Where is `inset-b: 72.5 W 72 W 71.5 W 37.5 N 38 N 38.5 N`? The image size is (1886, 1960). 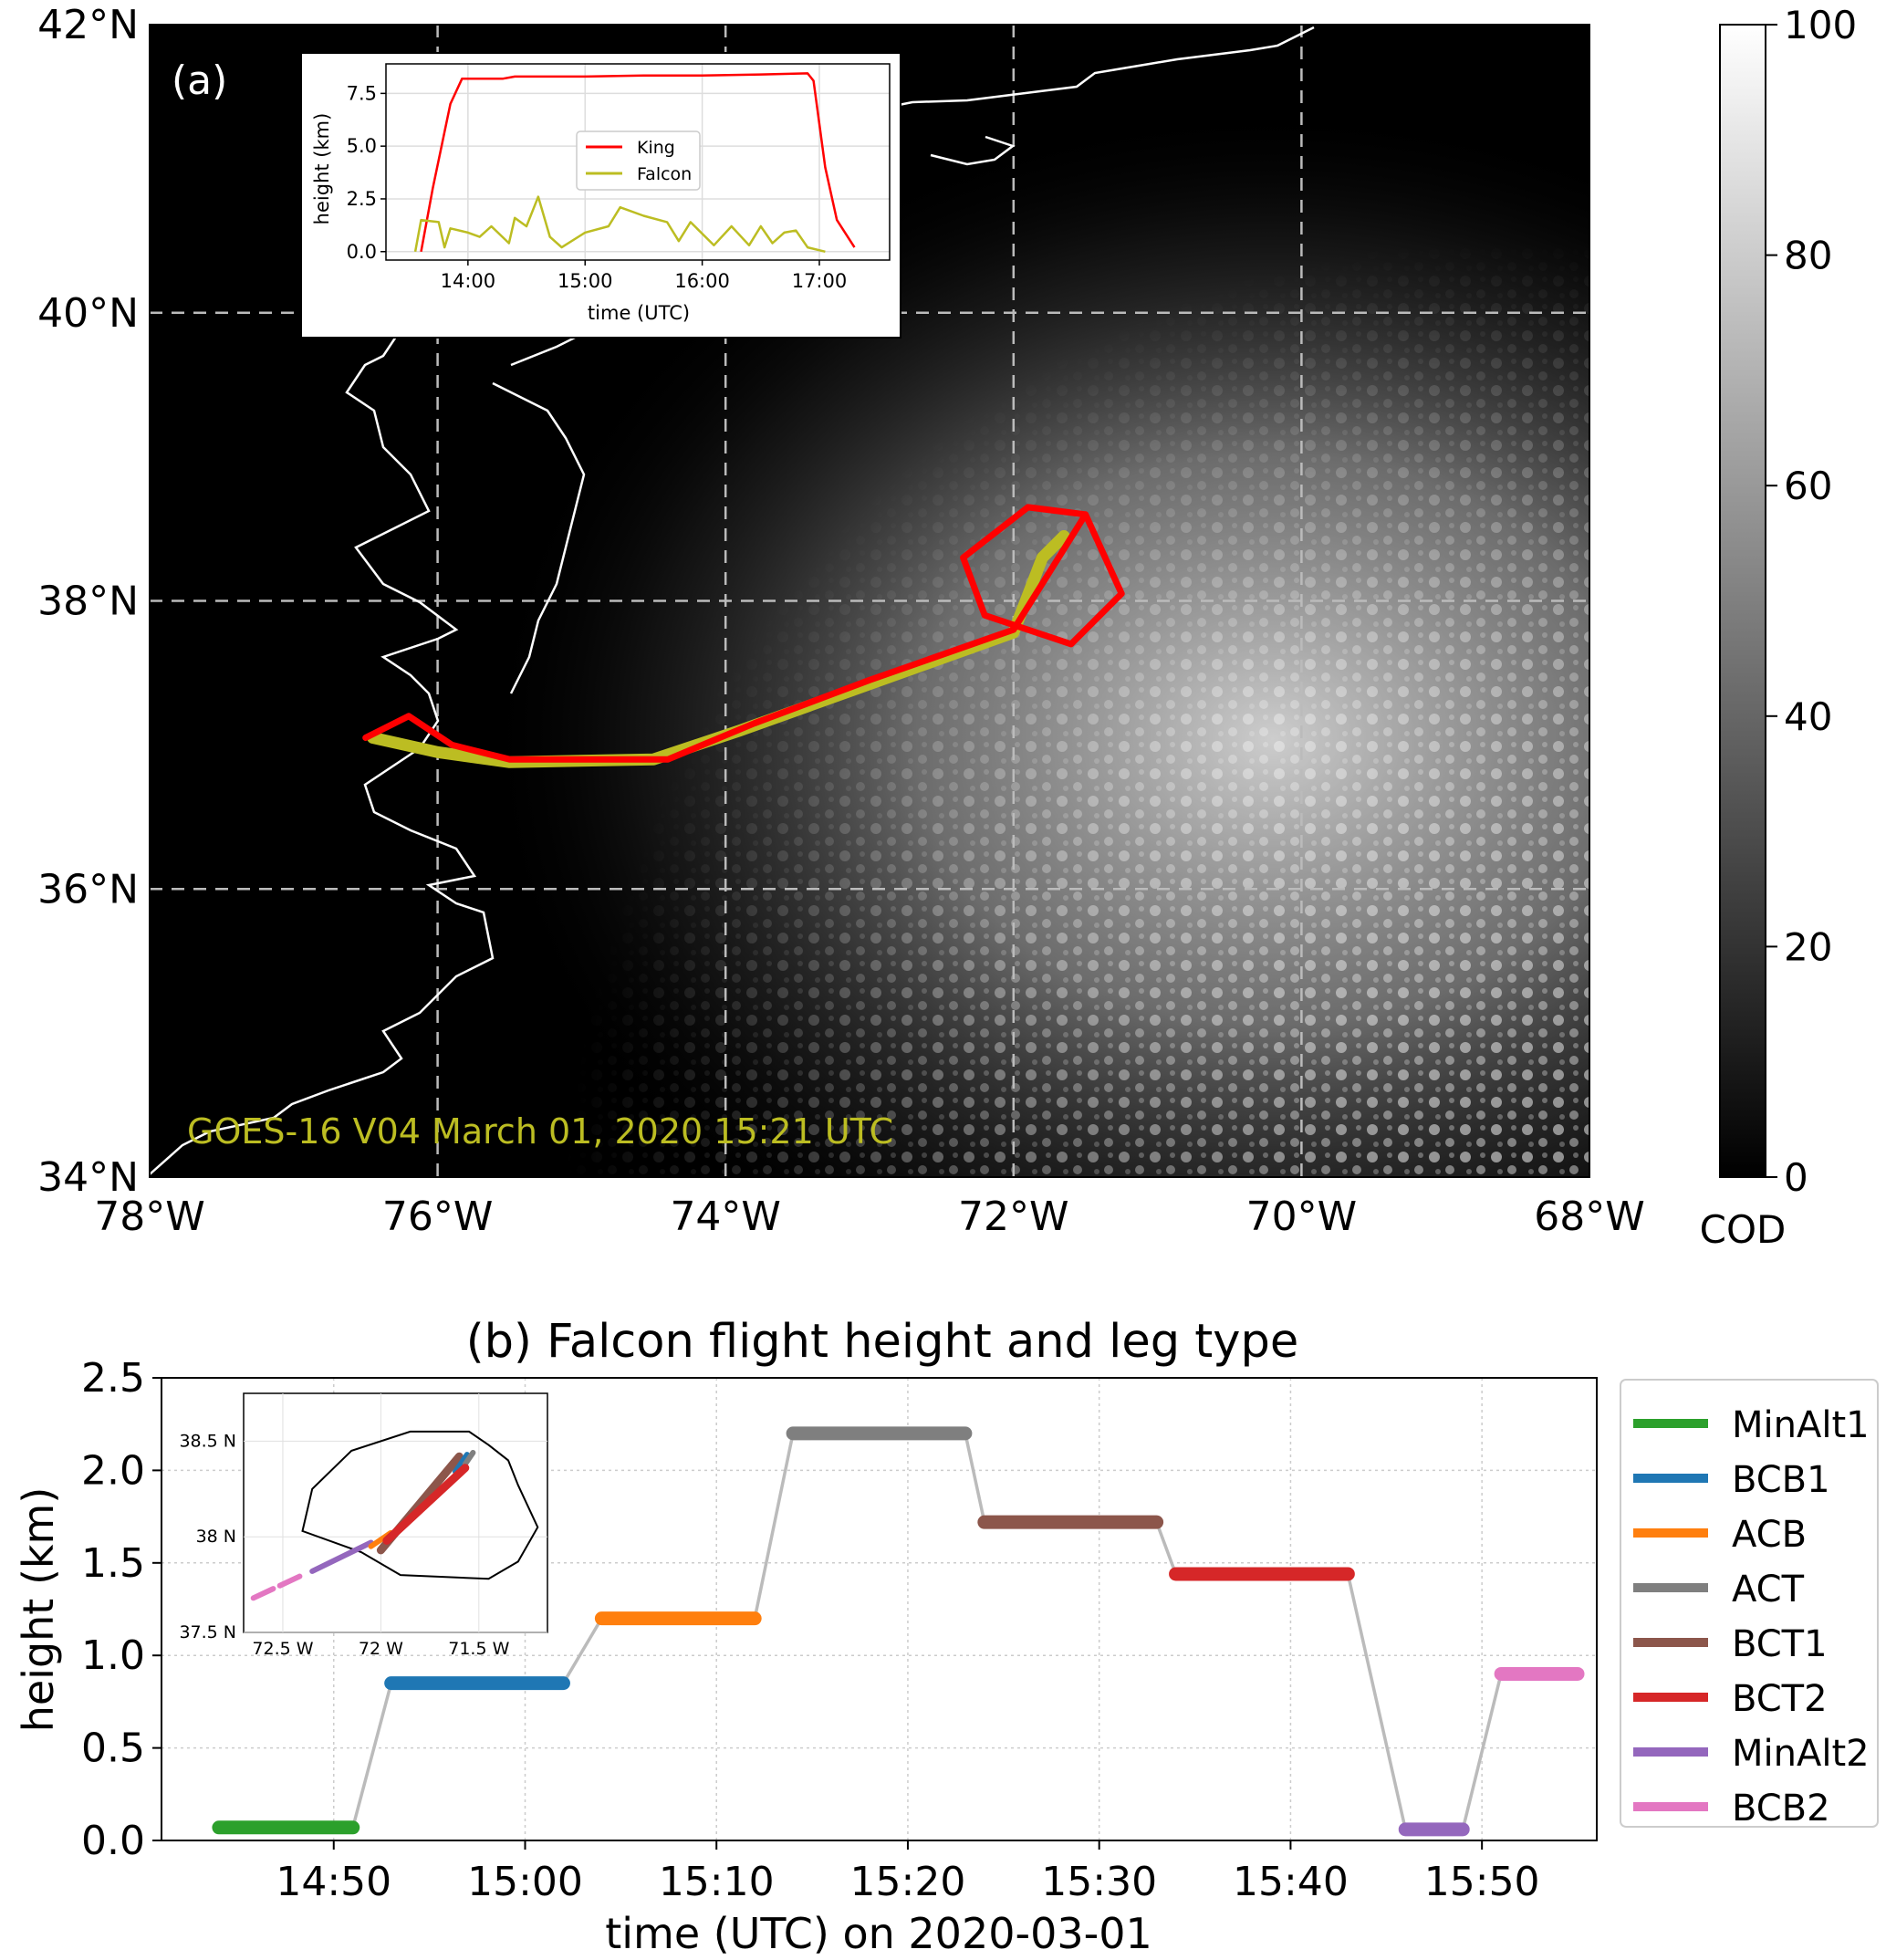
inset-b: 72.5 W 72 W 71.5 W 37.5 N 38 N 38.5 N is located at coordinates (363, 1526).